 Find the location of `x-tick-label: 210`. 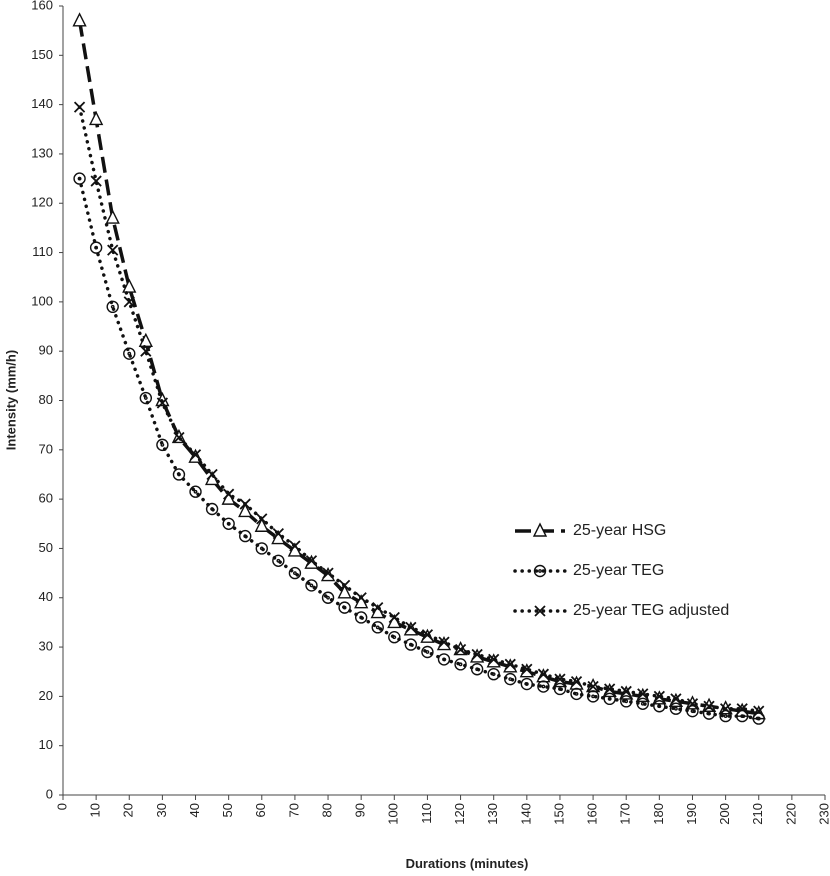

x-tick-label: 210 is located at coordinates (757, 814).